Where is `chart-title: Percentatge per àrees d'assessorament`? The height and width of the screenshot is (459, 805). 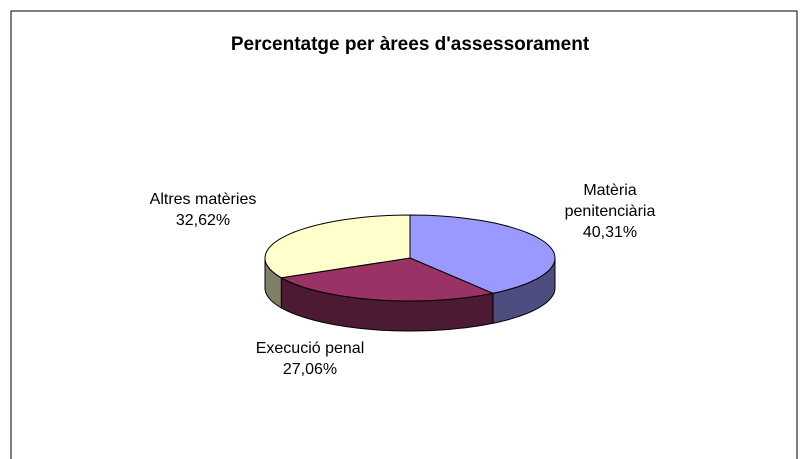
chart-title: Percentatge per àrees d'assessorament is located at coordinates (410, 44).